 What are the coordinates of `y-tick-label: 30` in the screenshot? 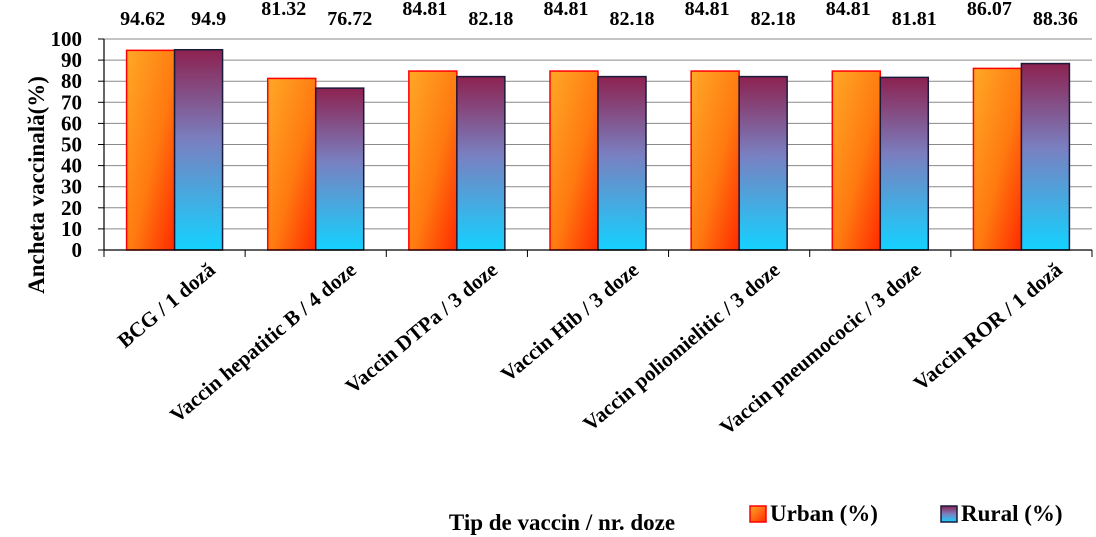 It's located at (71, 187).